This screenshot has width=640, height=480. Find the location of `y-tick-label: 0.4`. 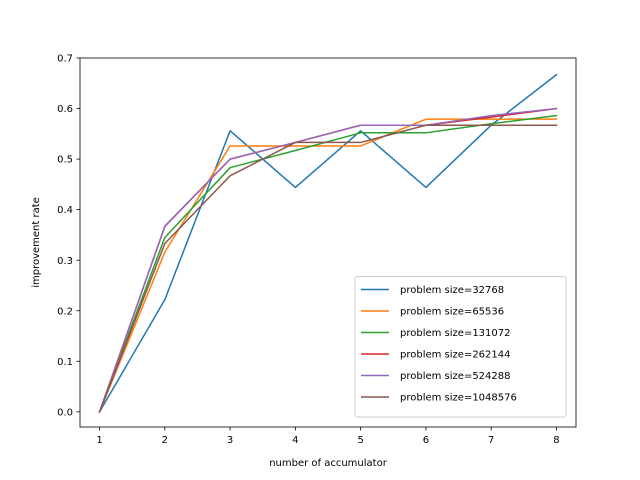

y-tick-label: 0.4 is located at coordinates (65, 210).